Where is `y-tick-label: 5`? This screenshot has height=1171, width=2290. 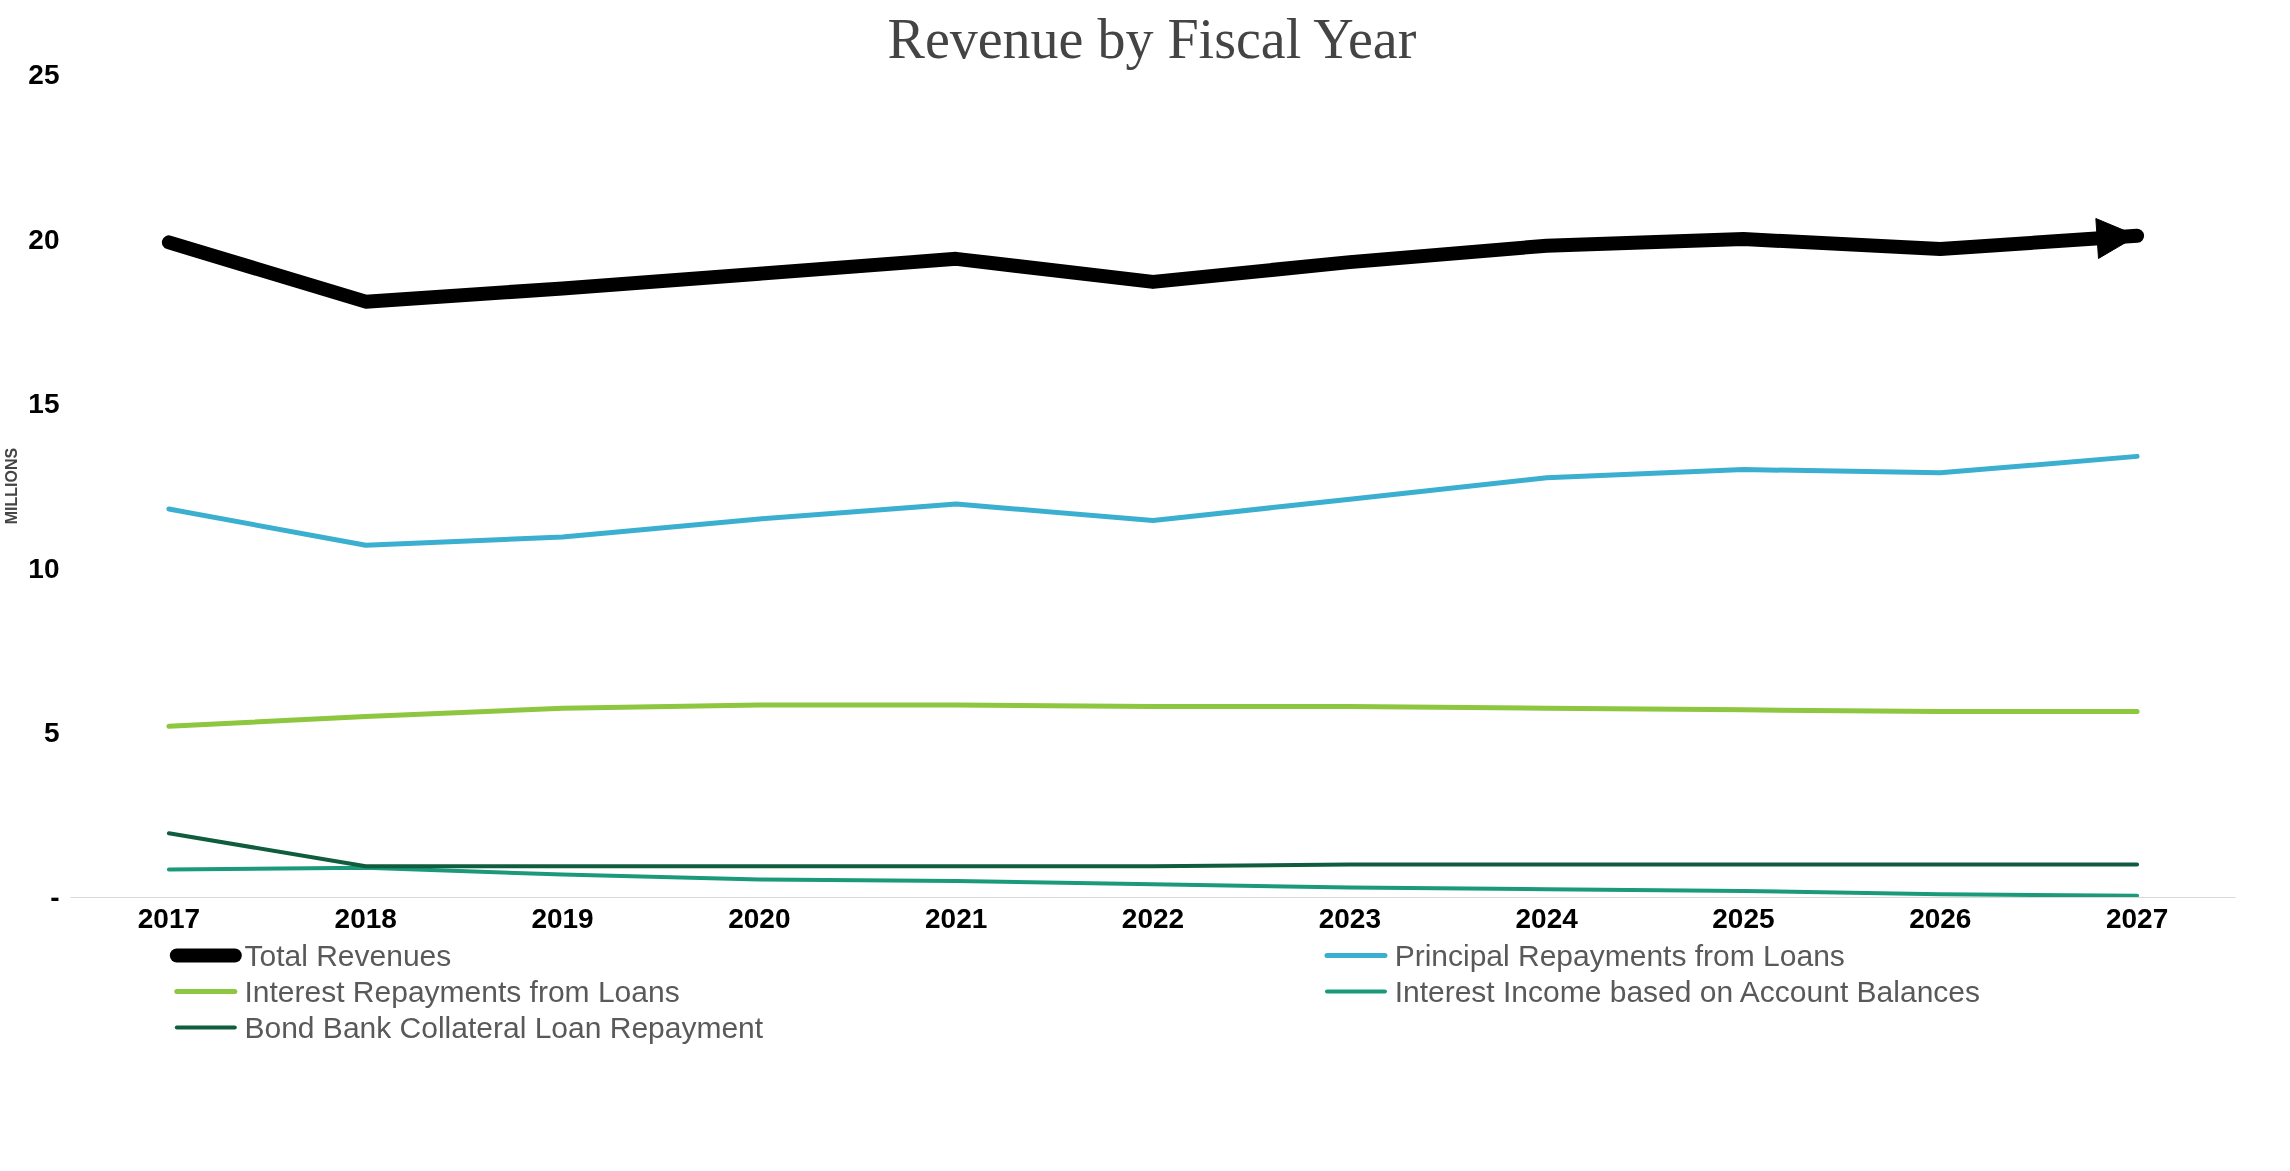 y-tick-label: 5 is located at coordinates (51, 733).